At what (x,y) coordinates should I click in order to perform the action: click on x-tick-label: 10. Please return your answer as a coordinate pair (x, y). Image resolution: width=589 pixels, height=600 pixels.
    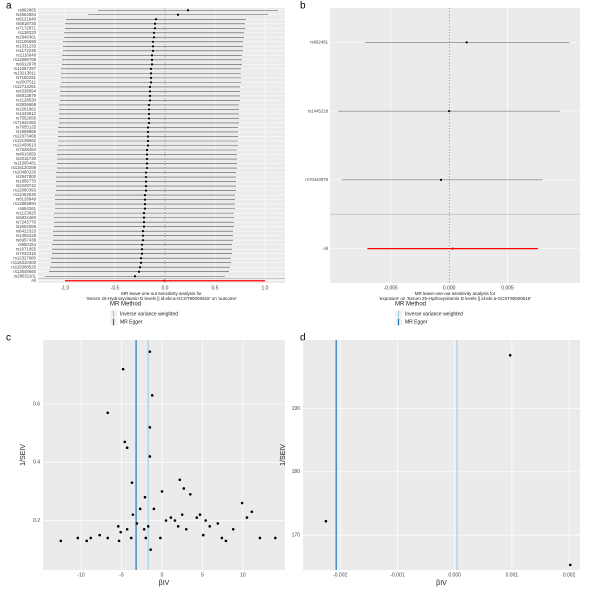
    Looking at the image, I should click on (243, 575).